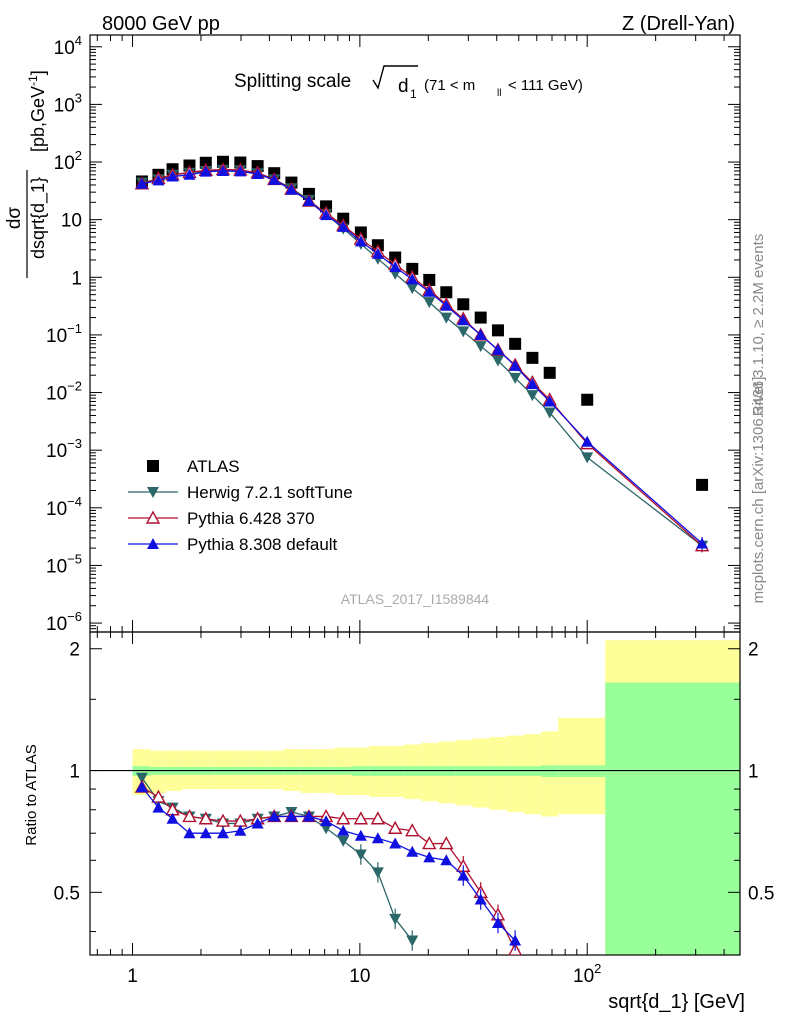 The height and width of the screenshot is (1024, 786). What do you see at coordinates (583, 976) in the screenshot?
I see `x-tick-label-mantissa: 10` at bounding box center [583, 976].